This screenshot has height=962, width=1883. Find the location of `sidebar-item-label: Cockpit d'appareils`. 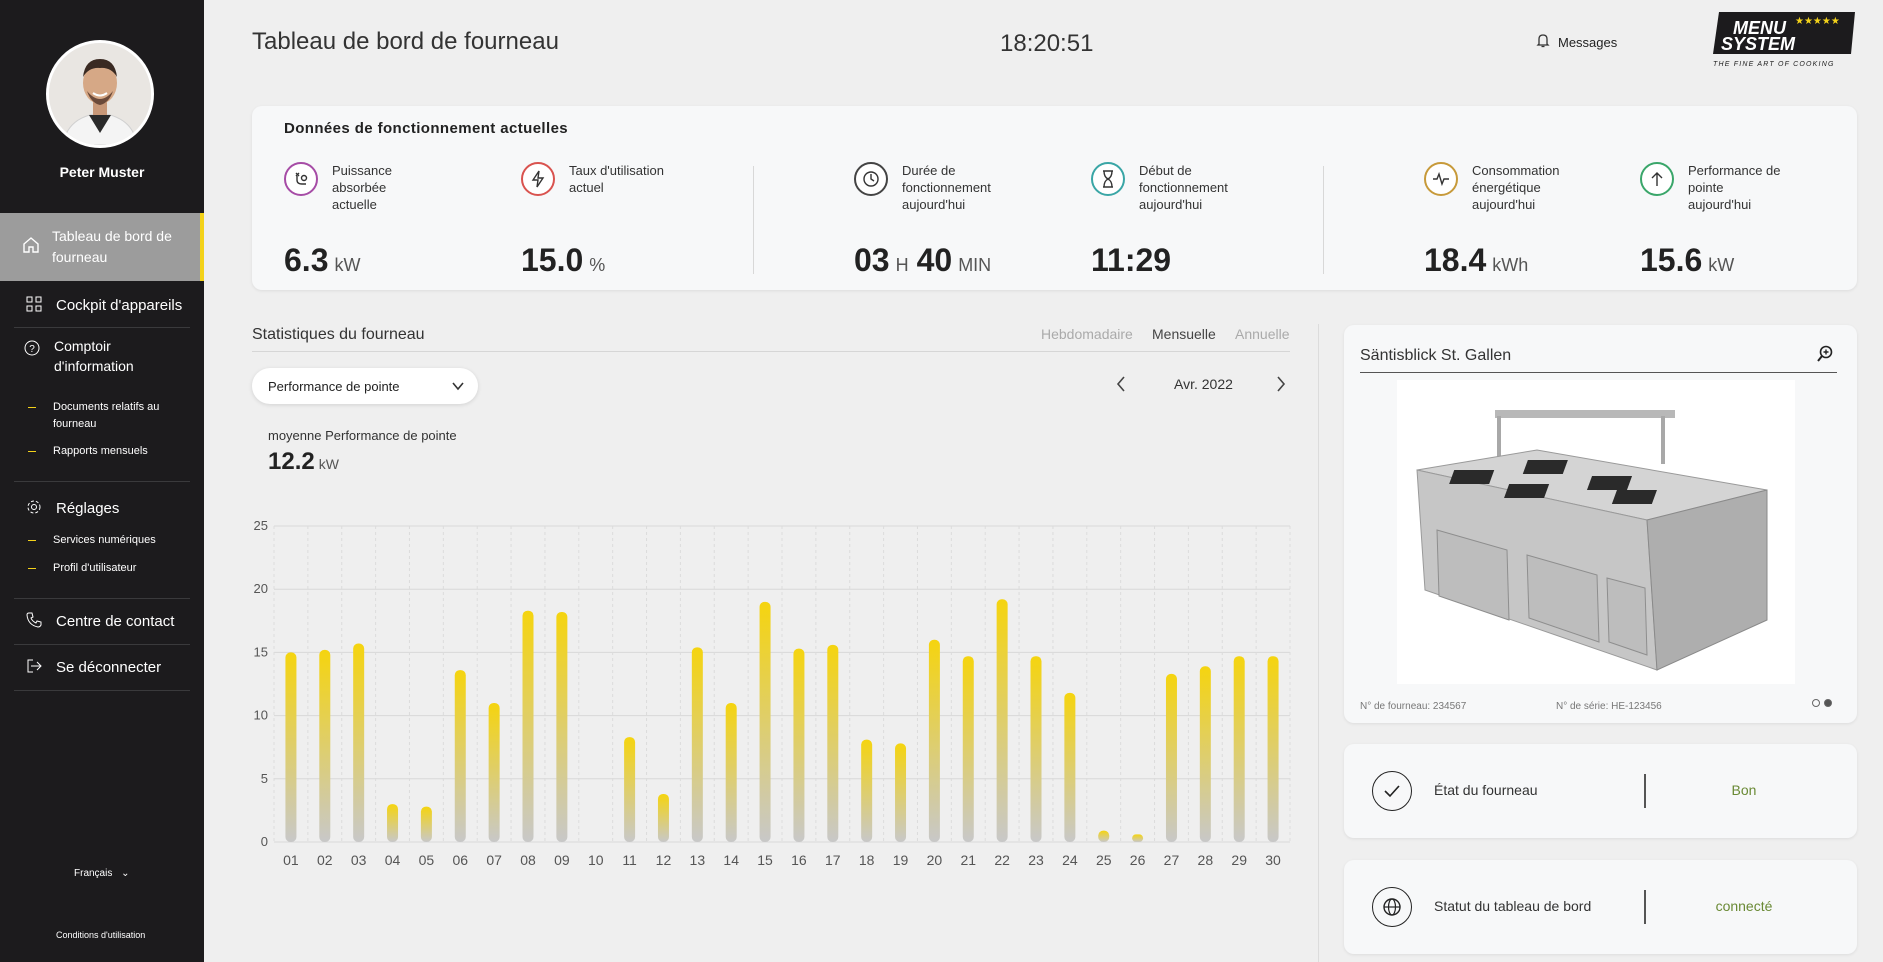

sidebar-item-label: Cockpit d'appareils is located at coordinates (119, 305).